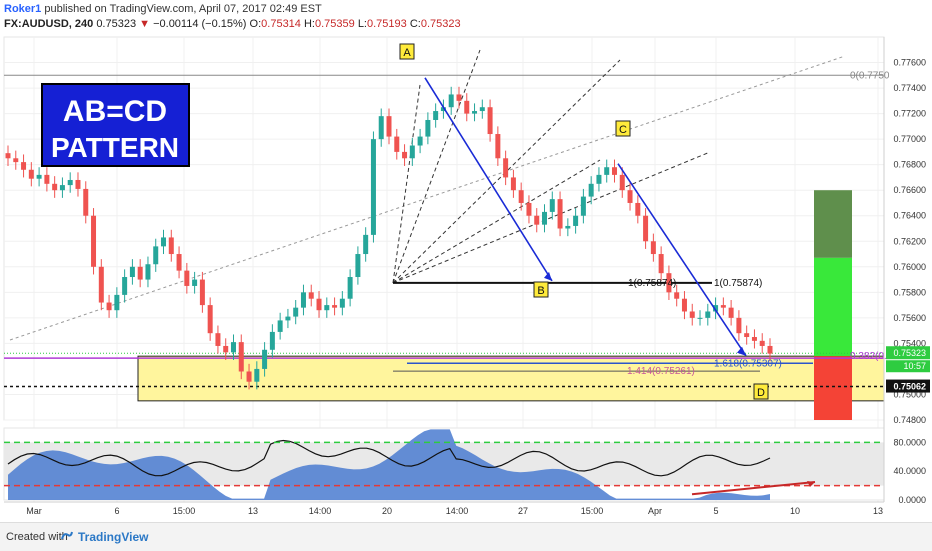 This screenshot has height=551, width=932. What do you see at coordinates (909, 267) in the screenshot?
I see `price-tick-label: 0.76000` at bounding box center [909, 267].